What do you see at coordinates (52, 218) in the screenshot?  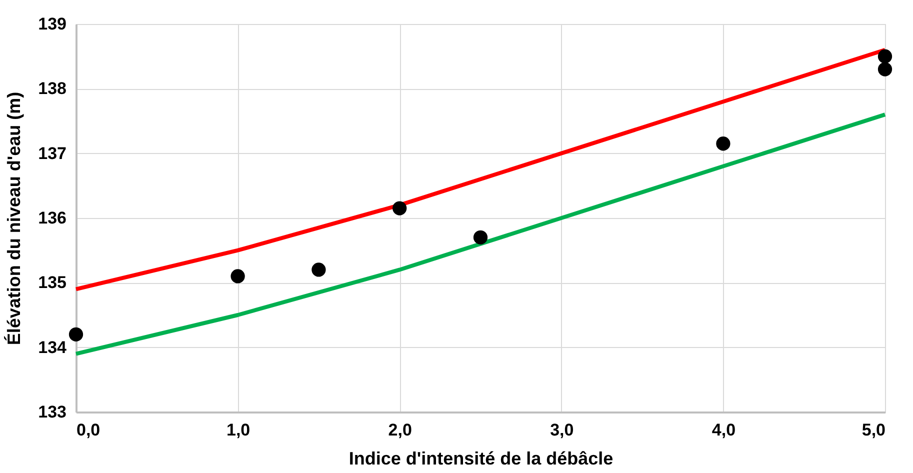 I see `y-tick-label: 136` at bounding box center [52, 218].